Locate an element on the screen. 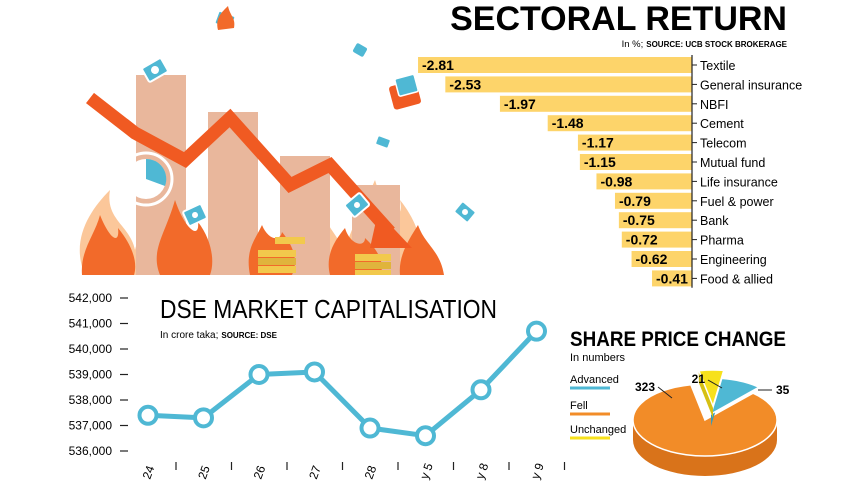 The image size is (857, 482). sectoral-category-label: Food & allied is located at coordinates (736, 279).